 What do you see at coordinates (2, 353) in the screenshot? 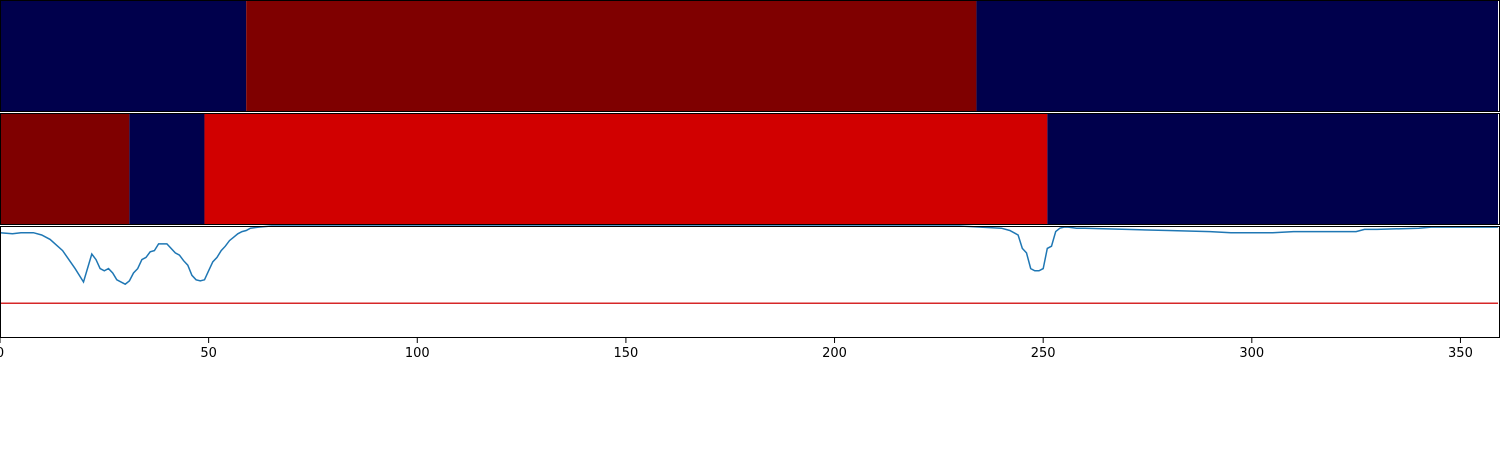
I see `x-tick-label: 0` at bounding box center [2, 353].